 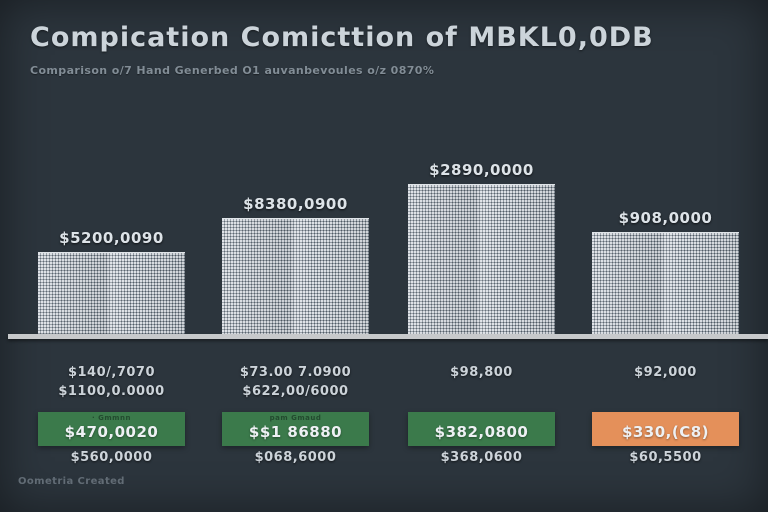 What do you see at coordinates (295, 372) in the screenshot?
I see `value-line: $73.00 7.0900` at bounding box center [295, 372].